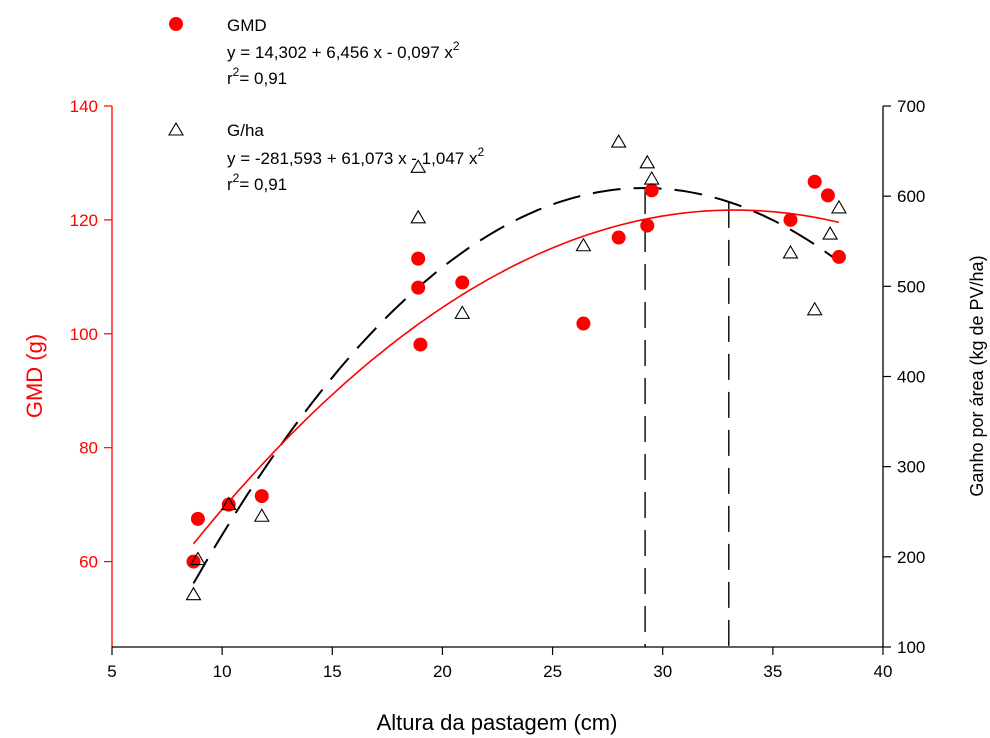  Describe the element at coordinates (245, 130) in the screenshot. I see `legend-gha-name: G/ha` at that location.